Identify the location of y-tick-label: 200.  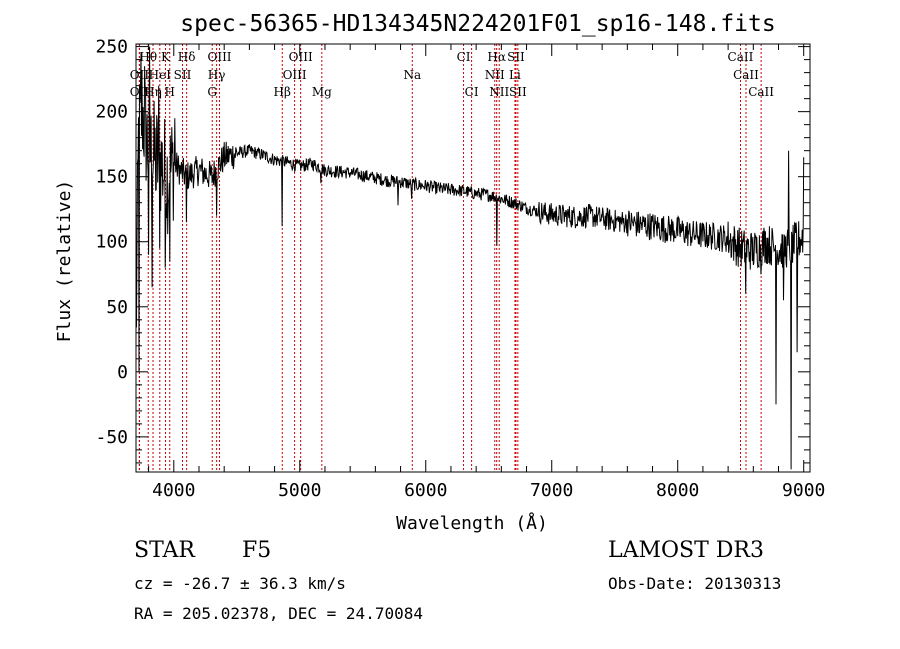
(111, 112).